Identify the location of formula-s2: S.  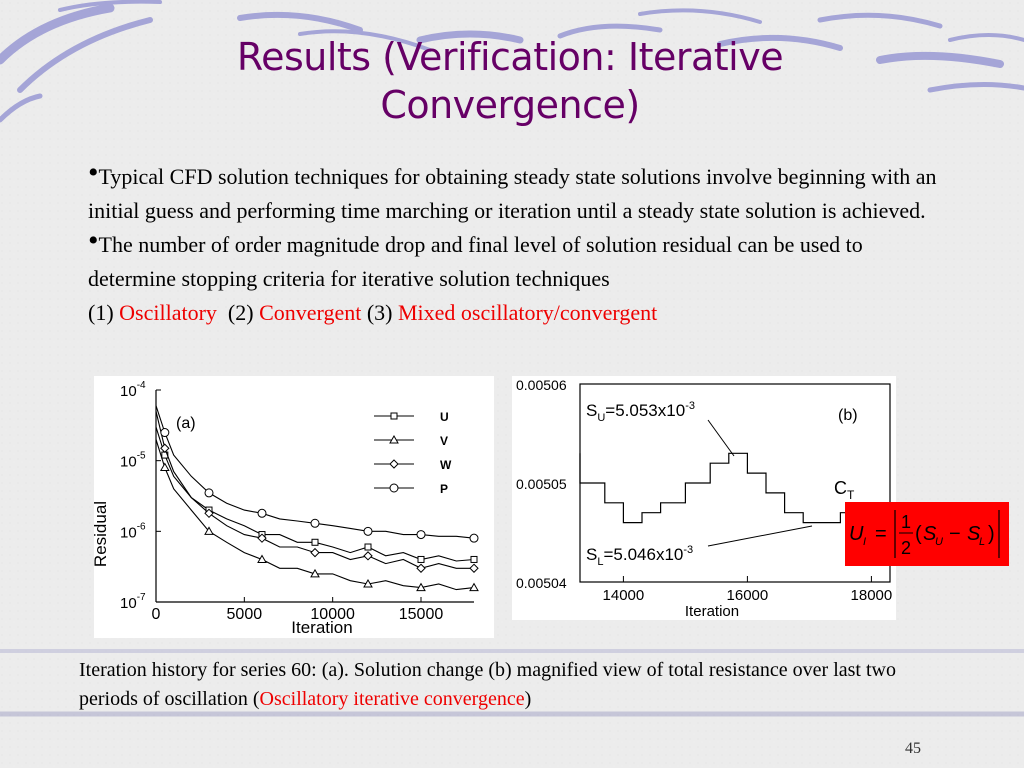
(974, 534).